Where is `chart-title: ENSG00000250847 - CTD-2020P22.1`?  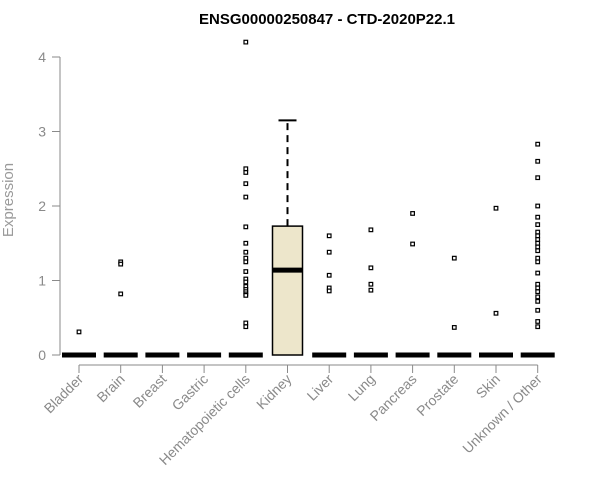
chart-title: ENSG00000250847 - CTD-2020P22.1 is located at coordinates (327, 19).